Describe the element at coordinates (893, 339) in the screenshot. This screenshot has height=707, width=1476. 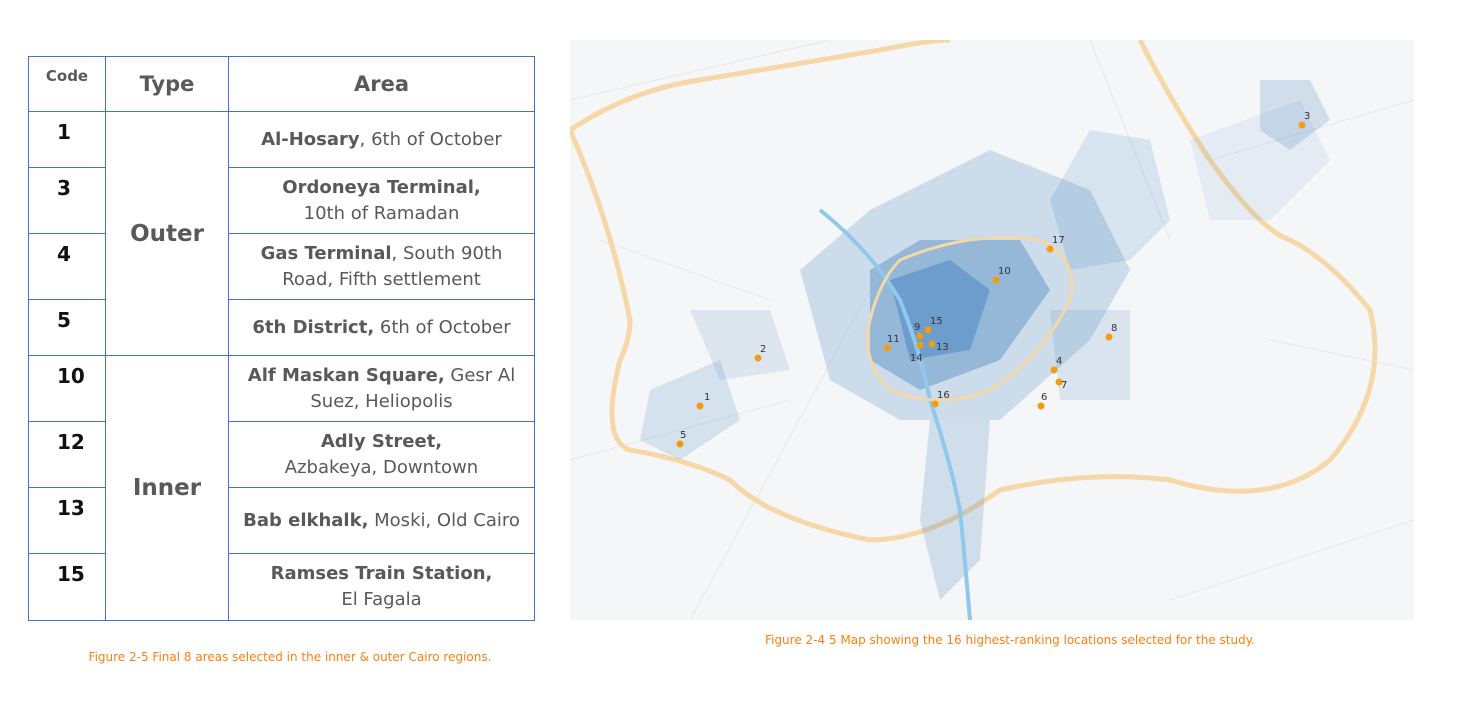
I see `location-label-11: 11` at that location.